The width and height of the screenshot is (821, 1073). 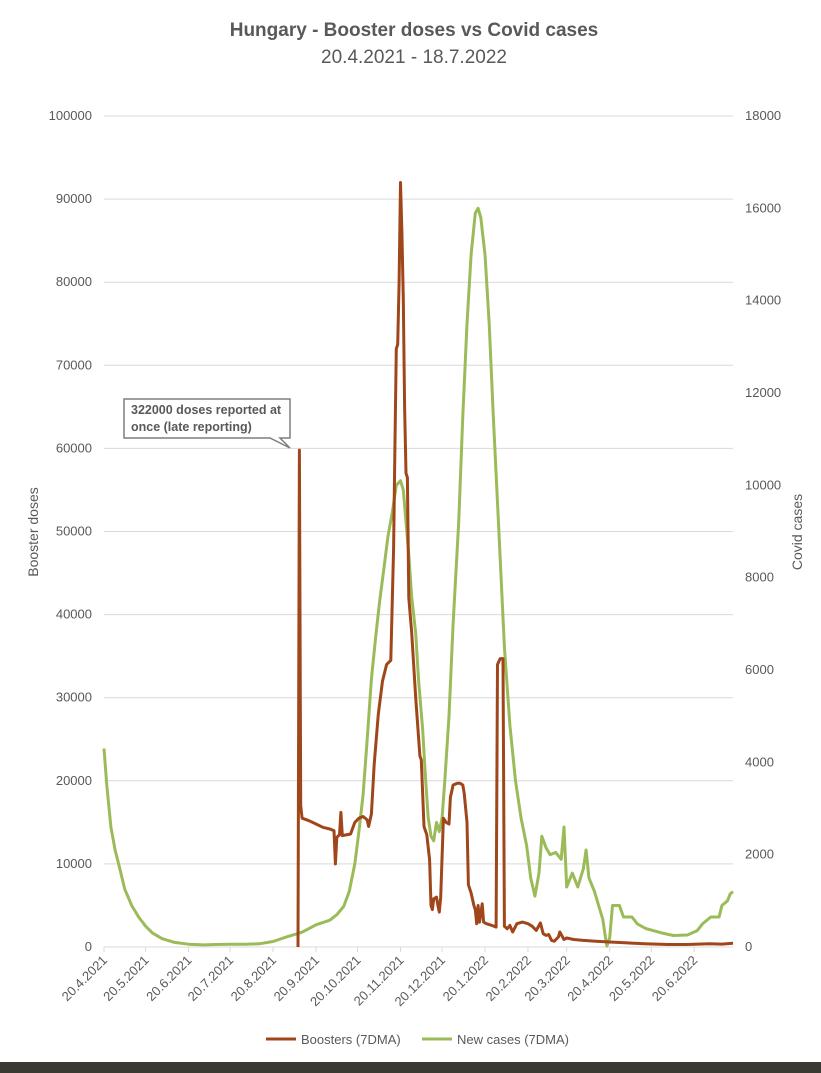 What do you see at coordinates (759, 854) in the screenshot?
I see `right-tick-label: 2000` at bounding box center [759, 854].